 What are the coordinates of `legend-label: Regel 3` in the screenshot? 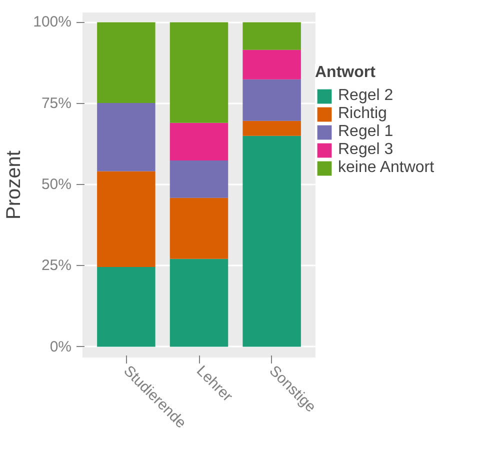 It's located at (366, 150).